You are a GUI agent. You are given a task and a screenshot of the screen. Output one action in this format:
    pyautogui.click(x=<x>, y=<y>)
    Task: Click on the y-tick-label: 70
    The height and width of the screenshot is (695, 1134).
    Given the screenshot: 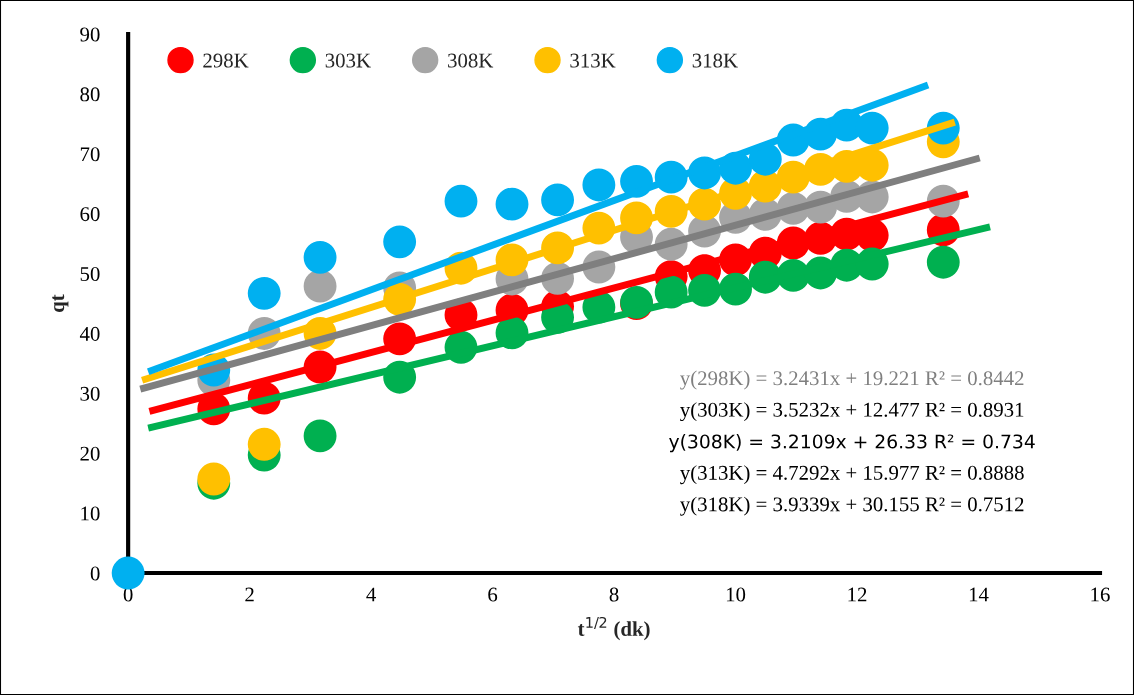 What is the action you would take?
    pyautogui.click(x=90, y=154)
    